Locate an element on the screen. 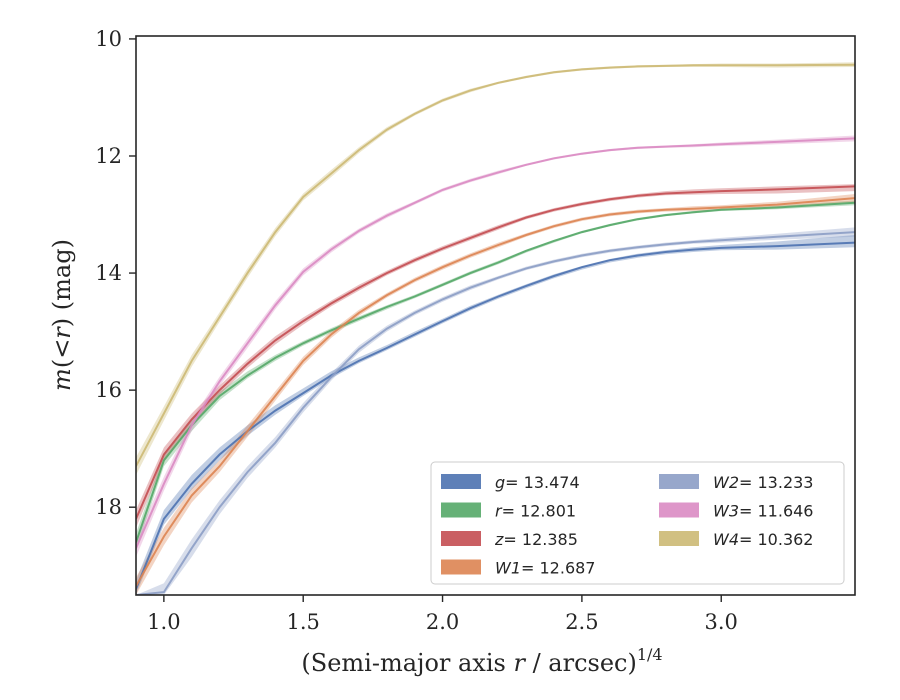 This screenshot has height=700, width=900. x-tick-label: 3.0 is located at coordinates (721, 622).